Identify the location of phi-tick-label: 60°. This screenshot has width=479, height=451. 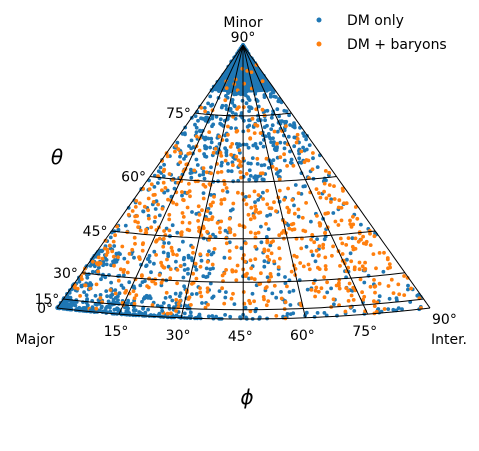
(302, 336).